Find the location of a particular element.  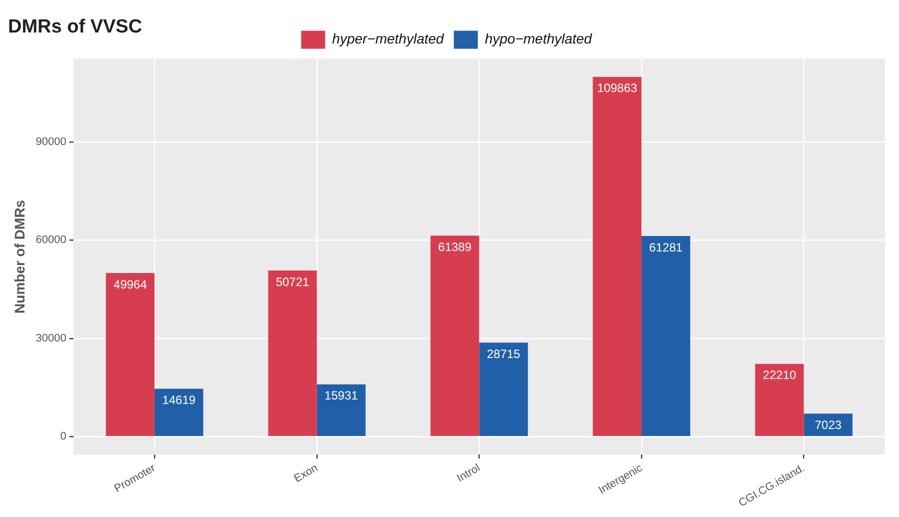

data-label: 61389 is located at coordinates (455, 247).